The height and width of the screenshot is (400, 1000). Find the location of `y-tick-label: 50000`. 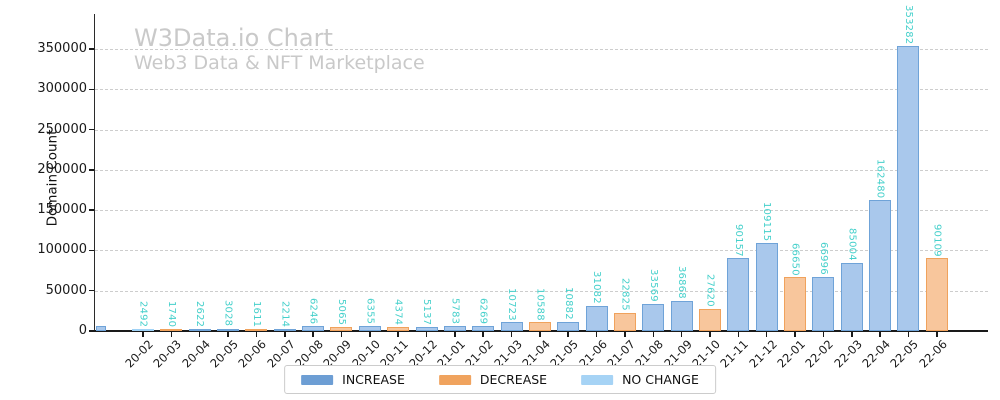

y-tick-label: 50000 is located at coordinates (66, 290).